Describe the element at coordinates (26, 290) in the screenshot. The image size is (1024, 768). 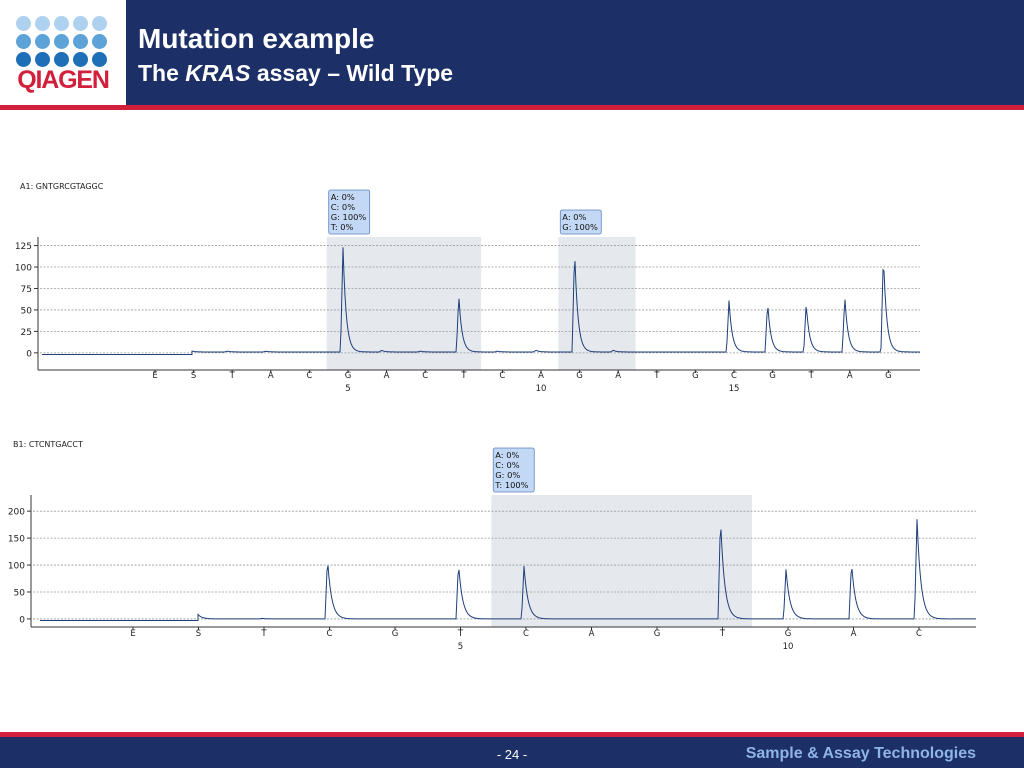
I see `y-tick-label: 75` at that location.